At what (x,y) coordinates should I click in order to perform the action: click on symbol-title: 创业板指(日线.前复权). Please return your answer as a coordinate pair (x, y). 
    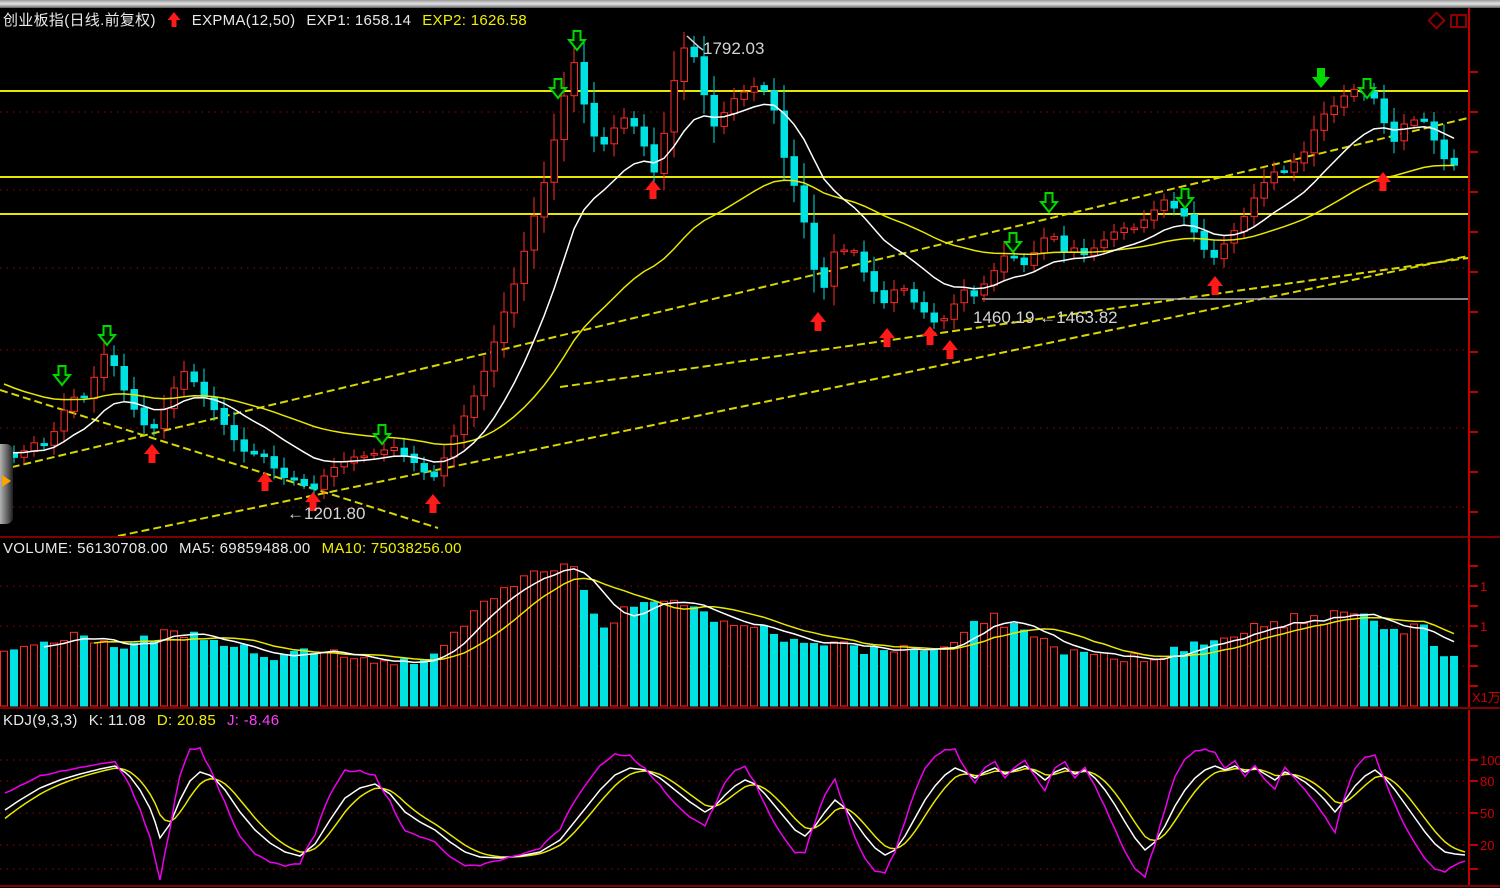
    Looking at the image, I should click on (79, 20).